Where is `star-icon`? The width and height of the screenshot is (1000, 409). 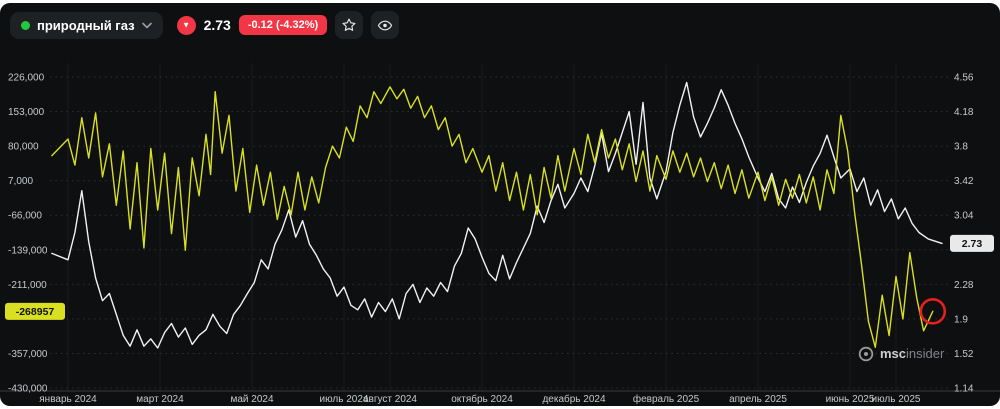
star-icon is located at coordinates (349, 24).